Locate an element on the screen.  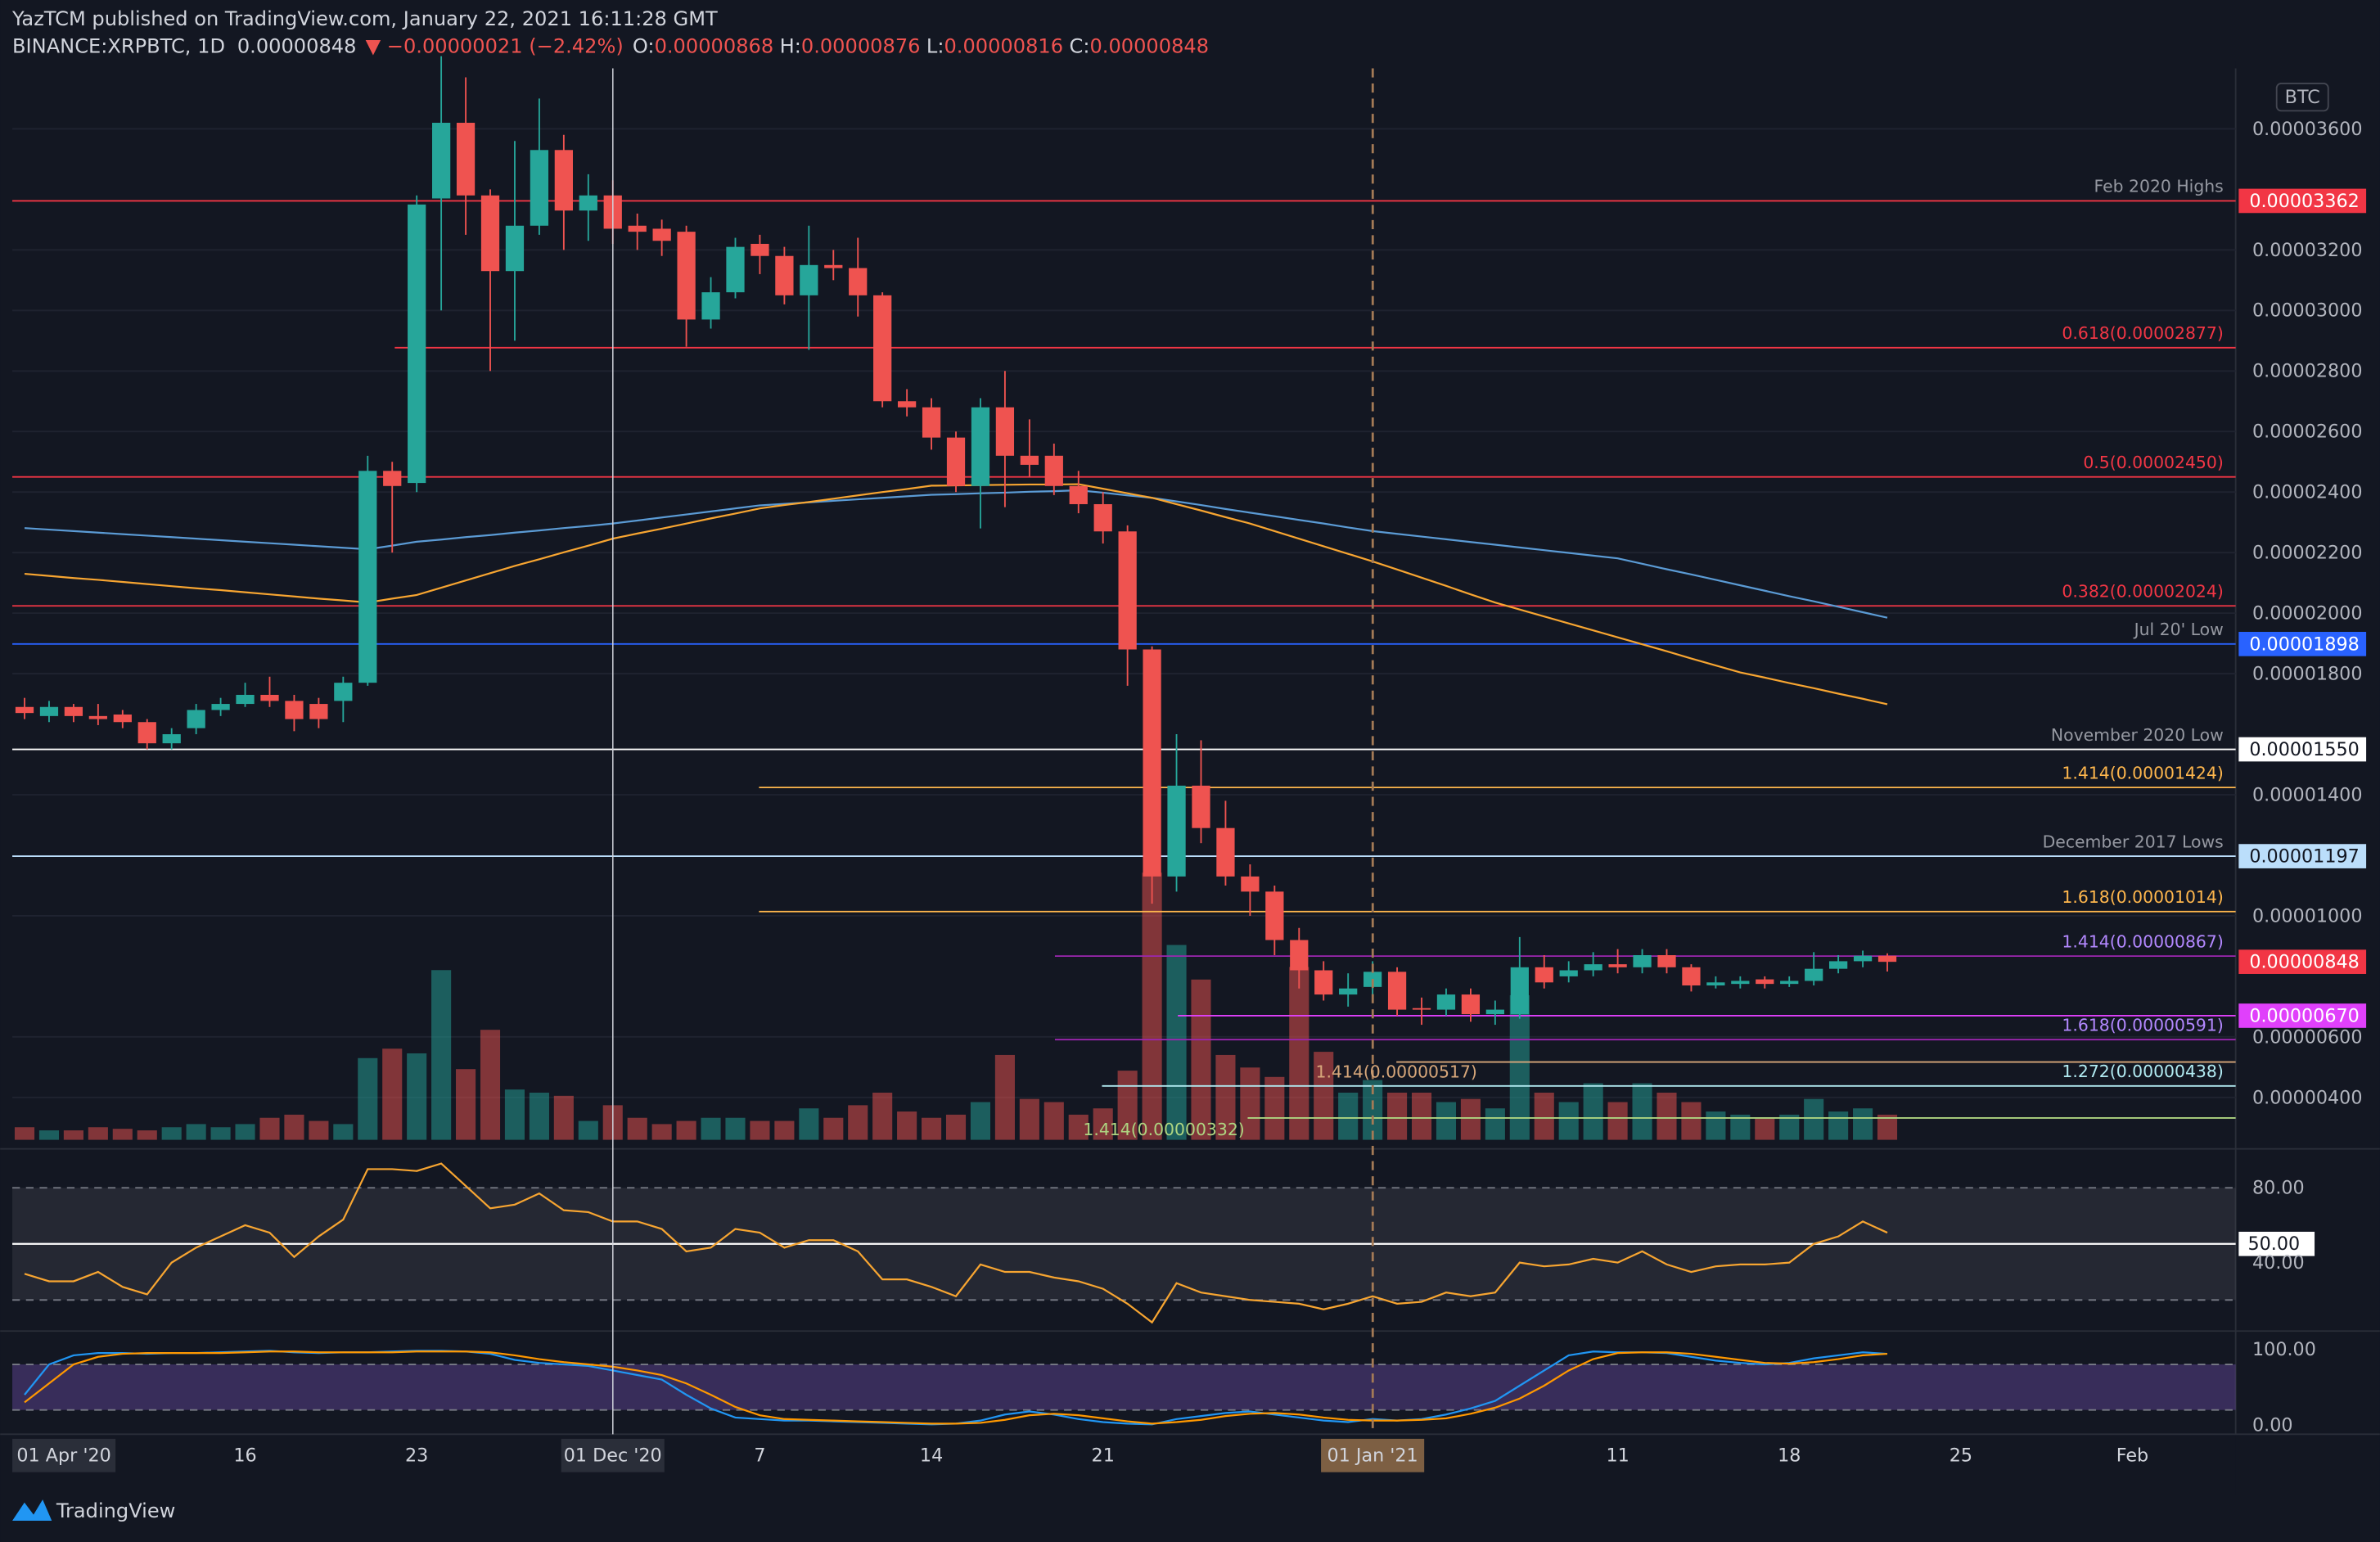
level-label: Jul 20' Low is located at coordinates (2179, 630).